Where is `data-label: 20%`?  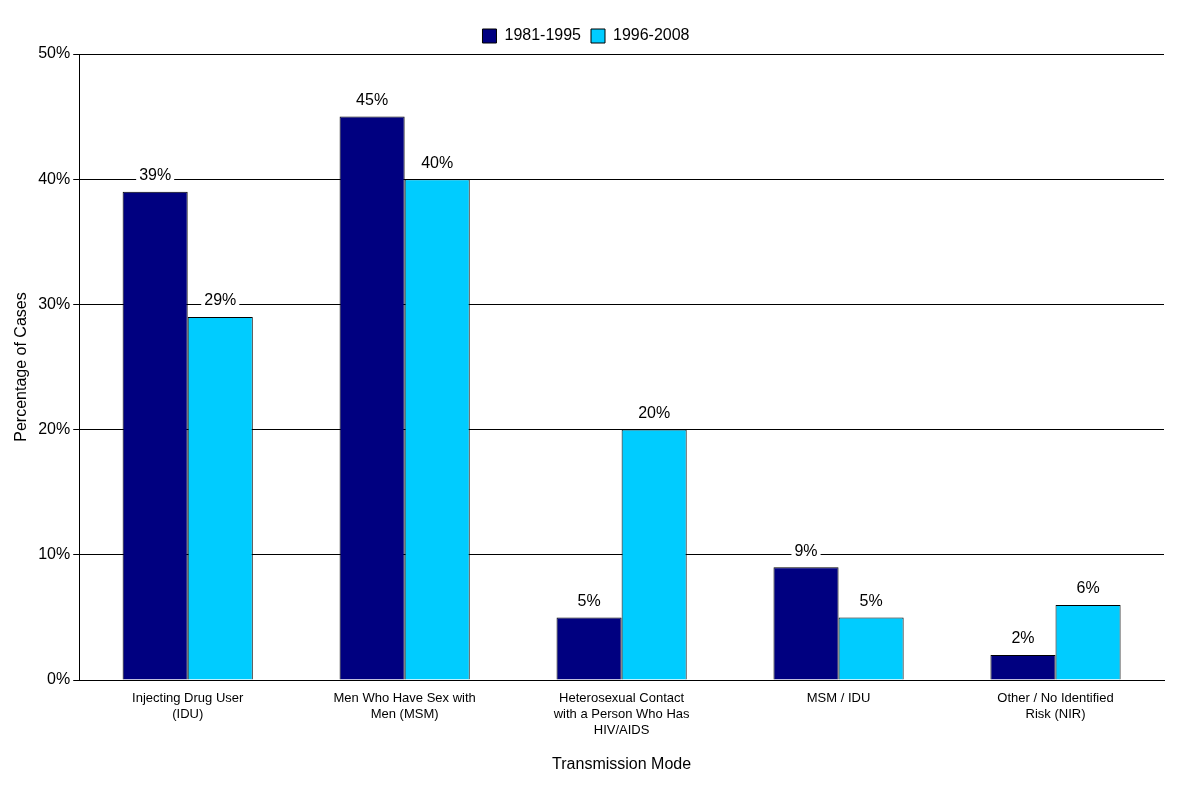 data-label: 20% is located at coordinates (654, 413).